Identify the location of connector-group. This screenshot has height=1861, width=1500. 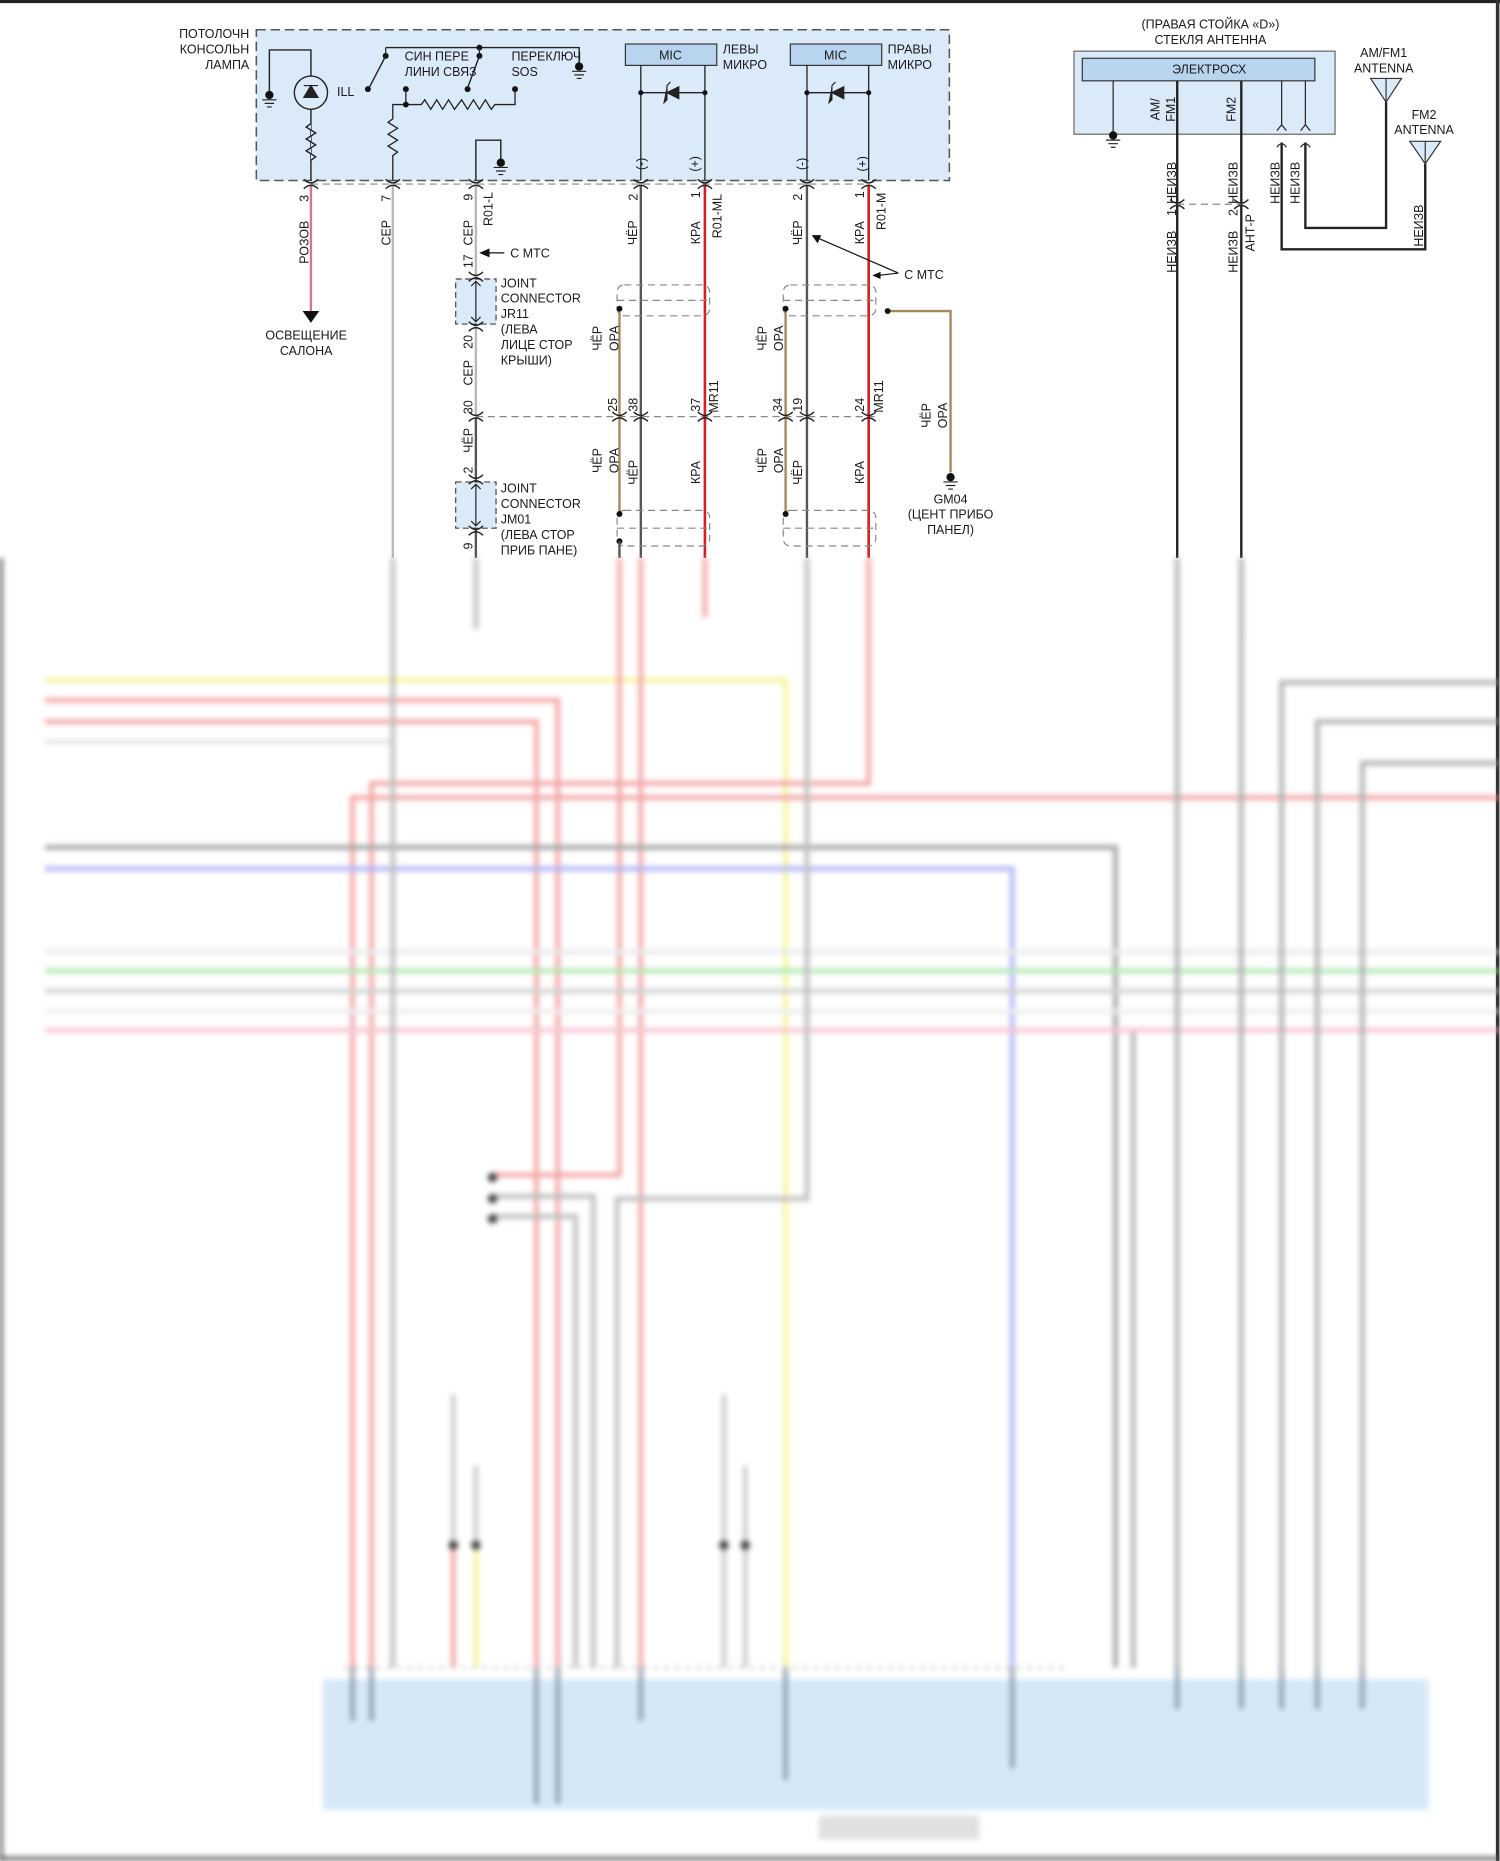
(776, 357).